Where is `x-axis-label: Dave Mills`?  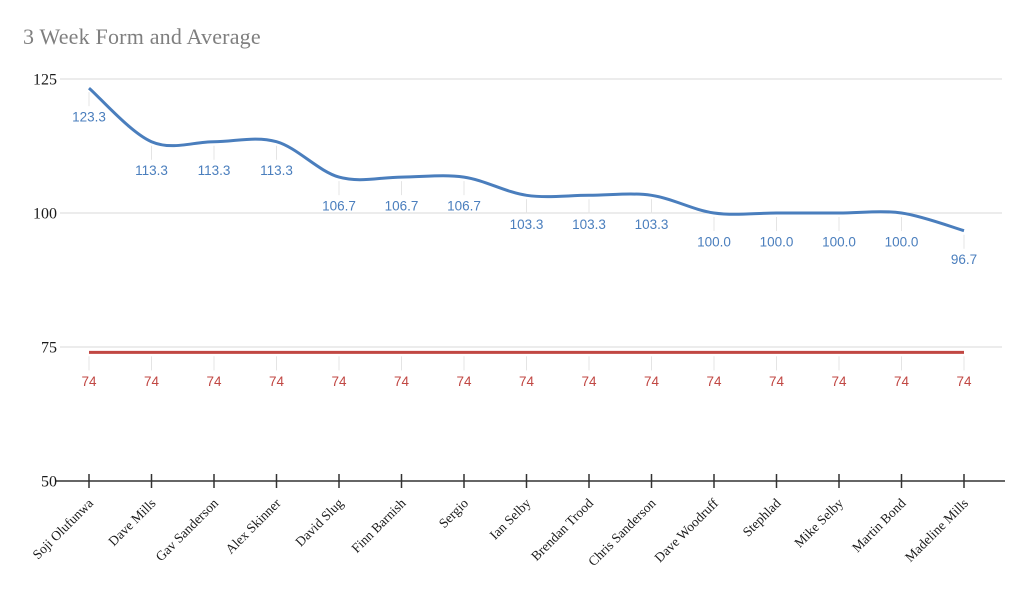 x-axis-label: Dave Mills is located at coordinates (131, 522).